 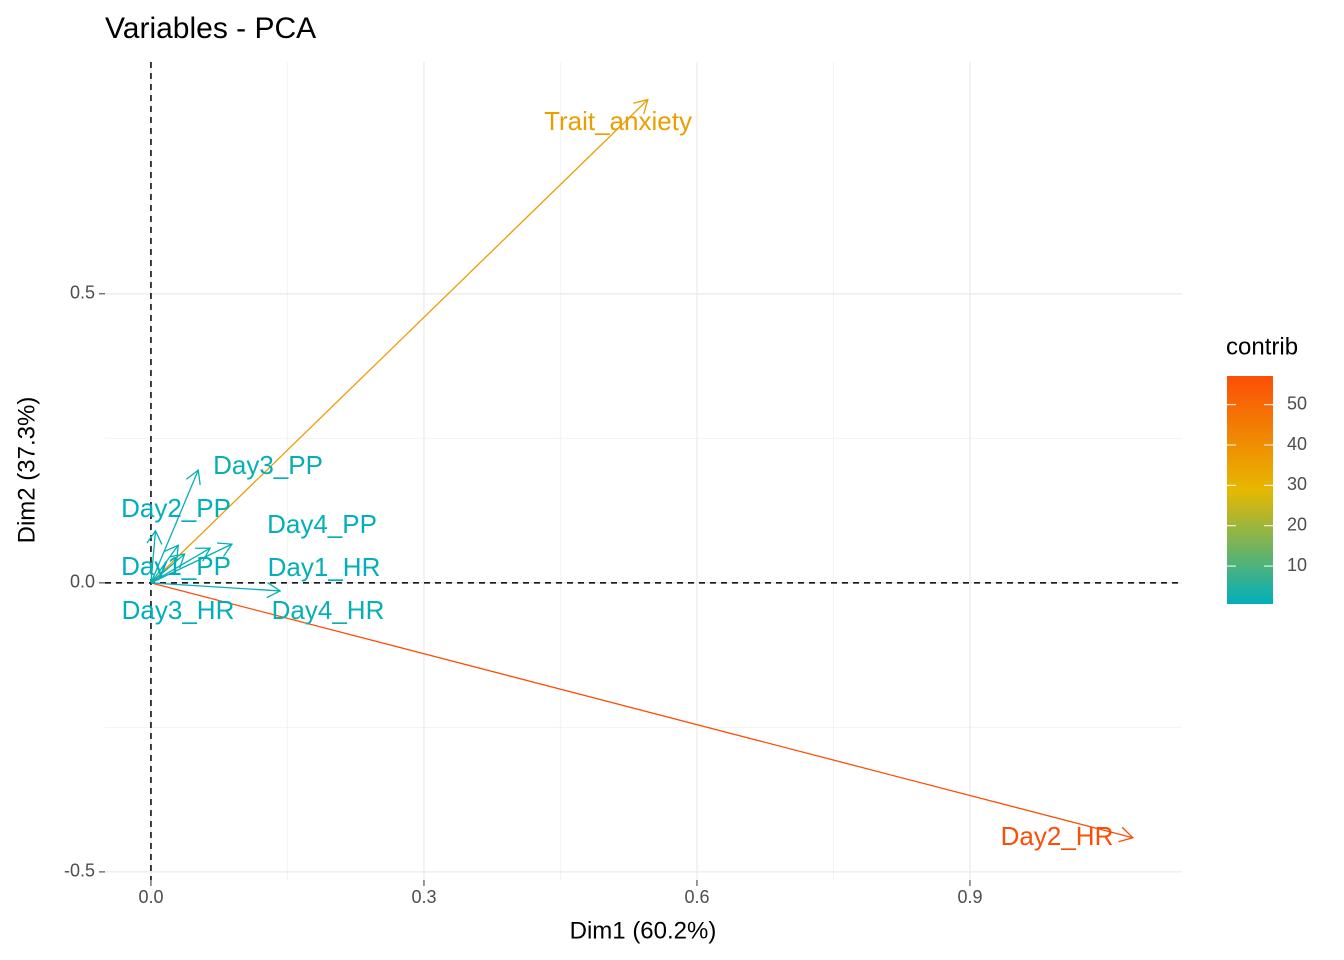 I want to click on colorbar, so click(x=1250, y=490).